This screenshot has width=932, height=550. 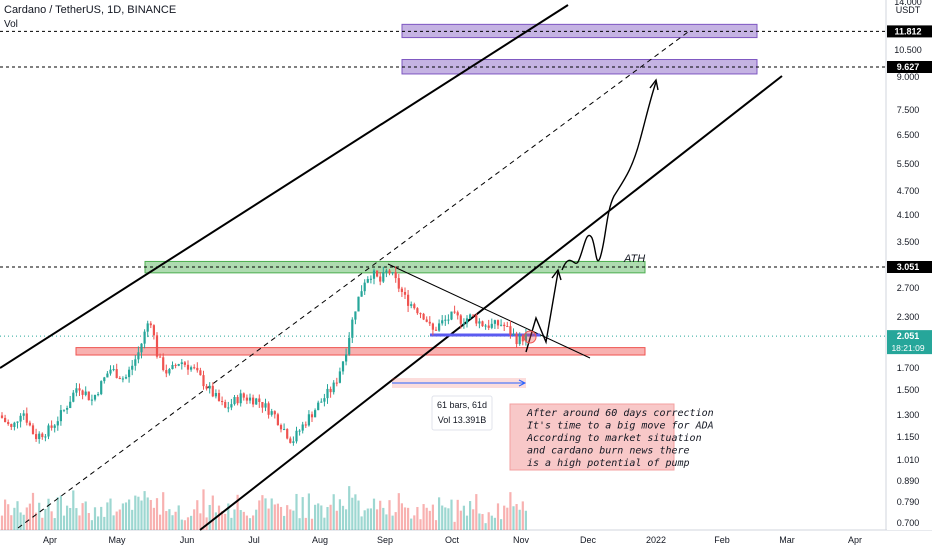 I want to click on note-line-2: According to market situation, so click(x=614, y=438).